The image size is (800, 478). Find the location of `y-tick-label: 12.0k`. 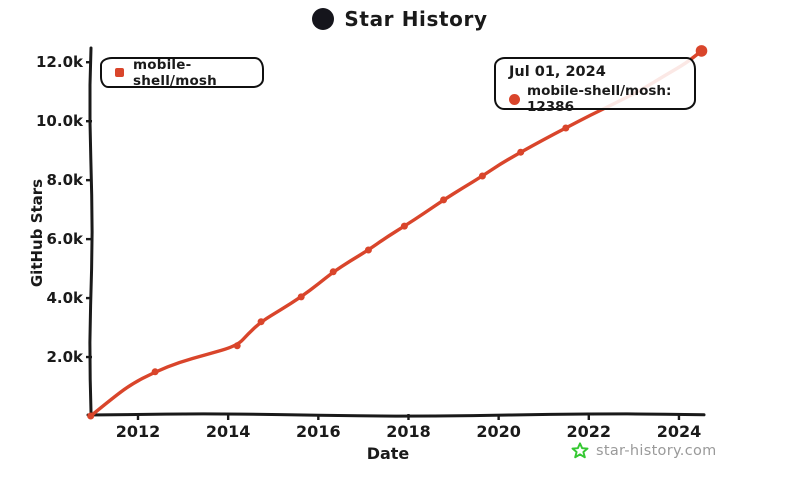

y-tick-label: 12.0k is located at coordinates (60, 62).